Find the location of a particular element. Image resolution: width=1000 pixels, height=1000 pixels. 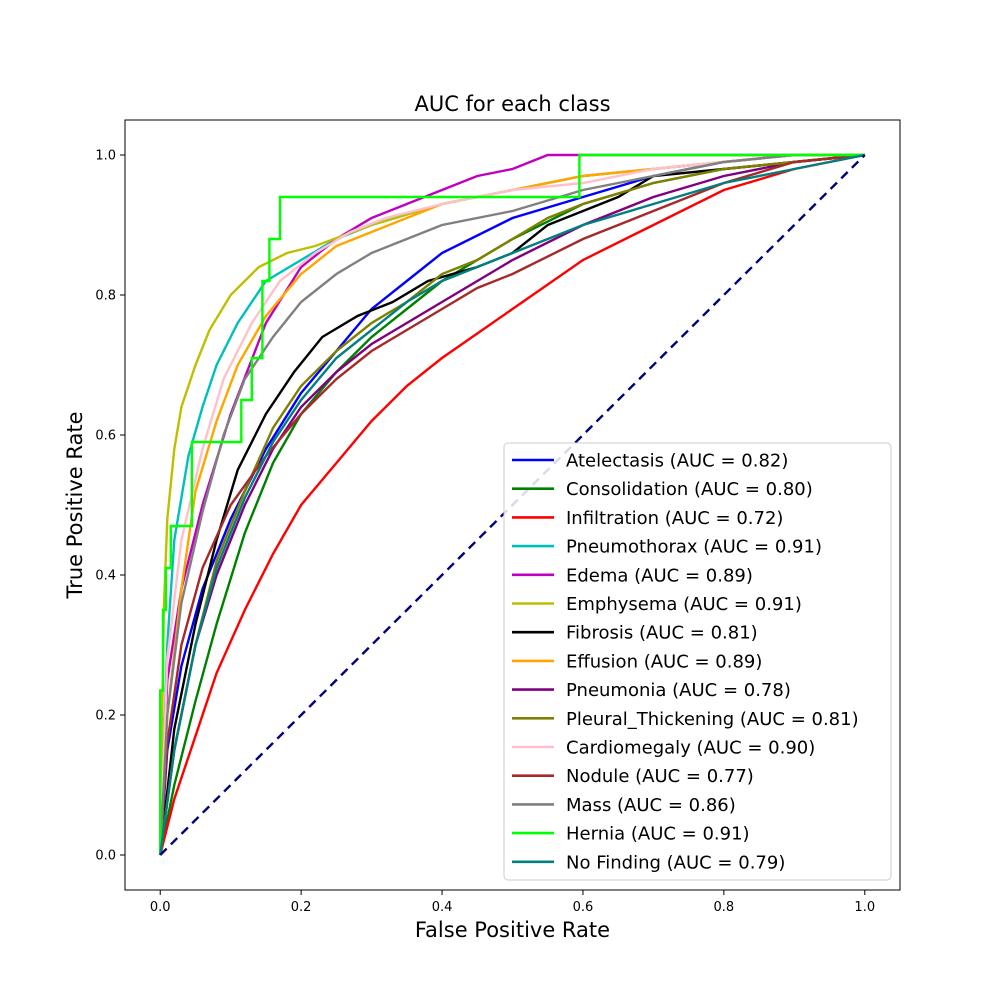

x-axis-title: False Positive Rate is located at coordinates (512, 930).